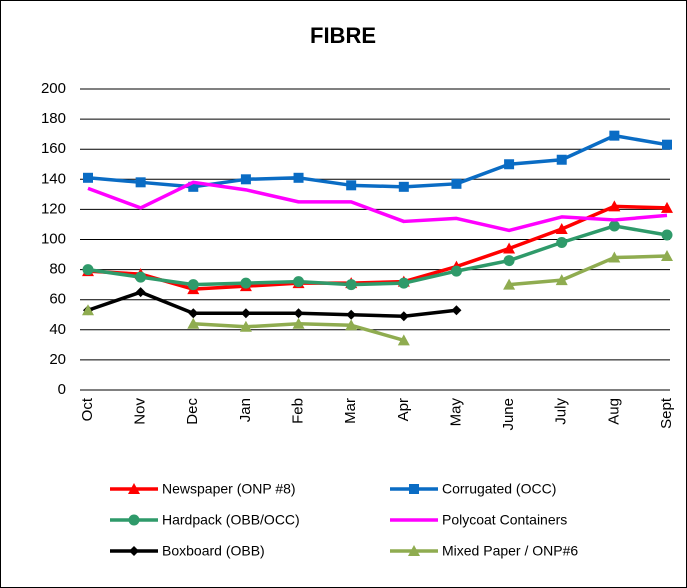 This screenshot has width=687, height=588. I want to click on legend-label: Polycoat Containers, so click(504, 520).